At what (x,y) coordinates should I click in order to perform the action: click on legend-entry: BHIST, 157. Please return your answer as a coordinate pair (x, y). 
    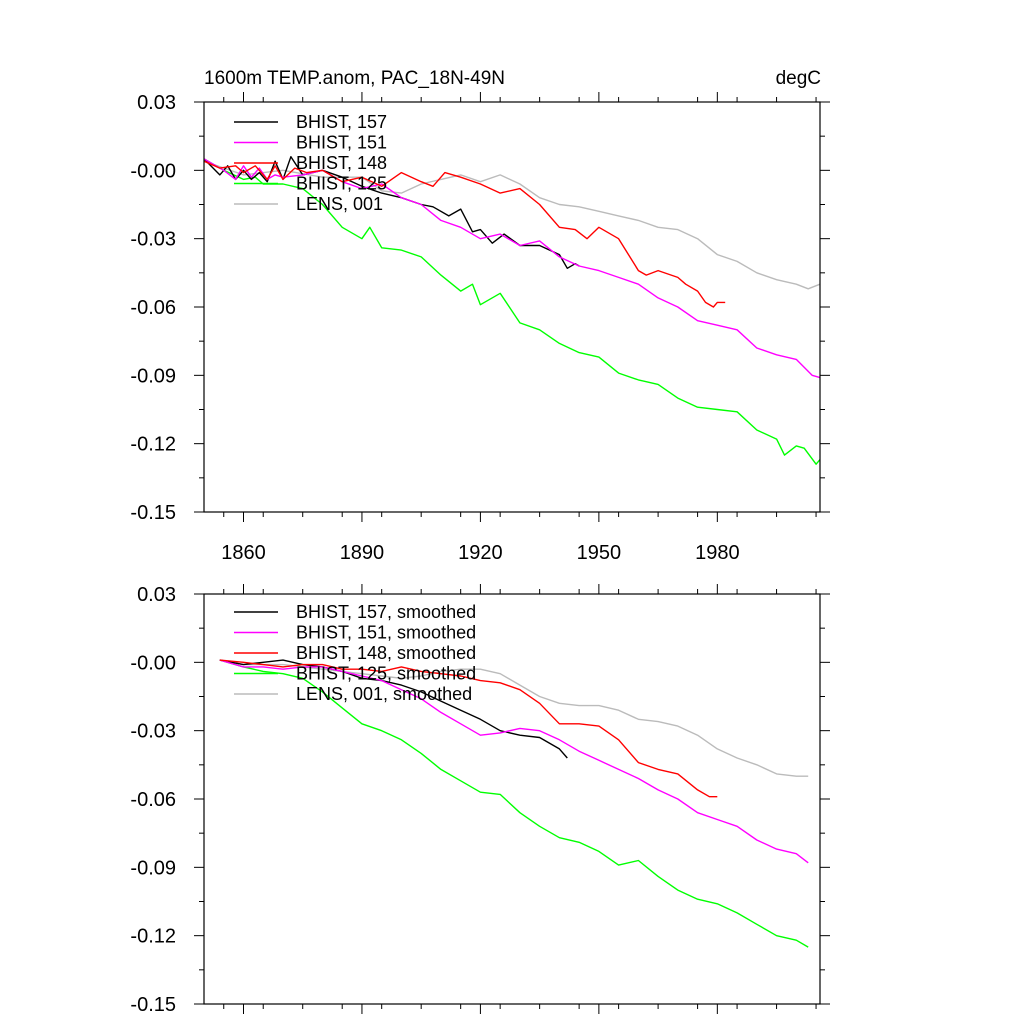
    Looking at the image, I should click on (341, 122).